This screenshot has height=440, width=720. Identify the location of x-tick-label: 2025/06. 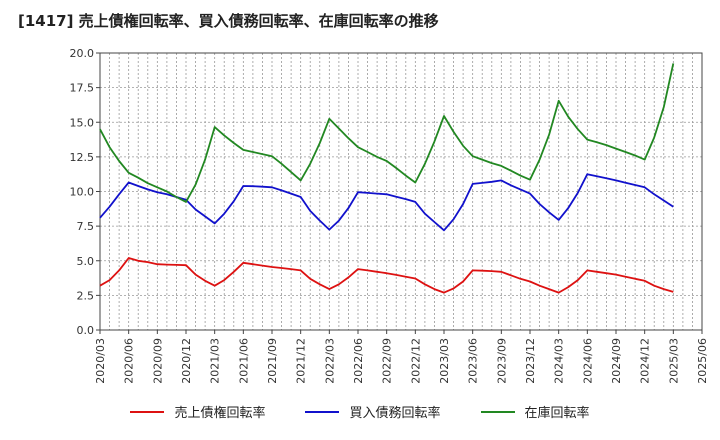
(702, 361).